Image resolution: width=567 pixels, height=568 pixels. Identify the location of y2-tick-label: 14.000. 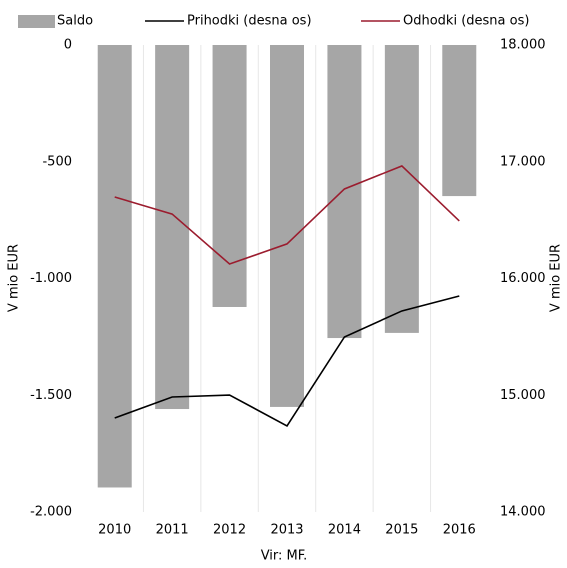
(523, 512).